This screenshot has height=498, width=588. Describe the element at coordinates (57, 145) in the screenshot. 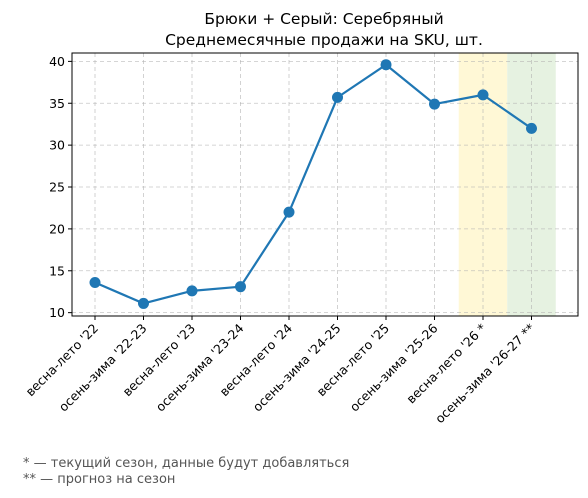

I see `y-tick-label: 30` at that location.